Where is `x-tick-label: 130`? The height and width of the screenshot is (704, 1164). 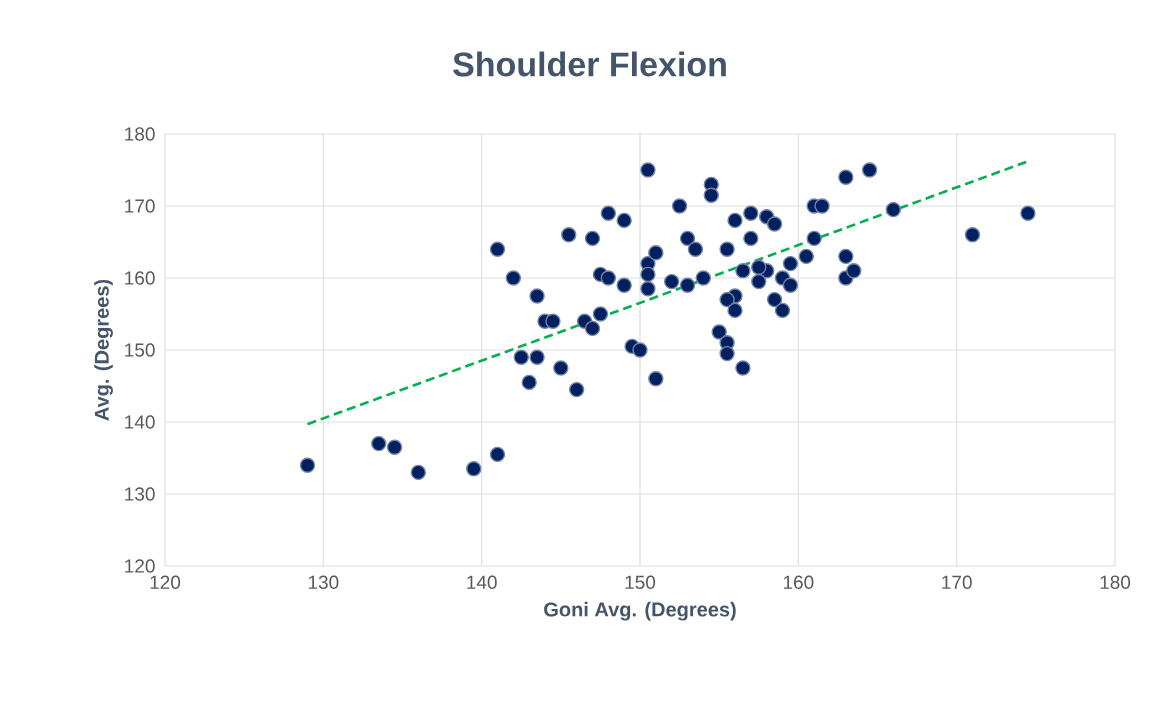 x-tick-label: 130 is located at coordinates (323, 582).